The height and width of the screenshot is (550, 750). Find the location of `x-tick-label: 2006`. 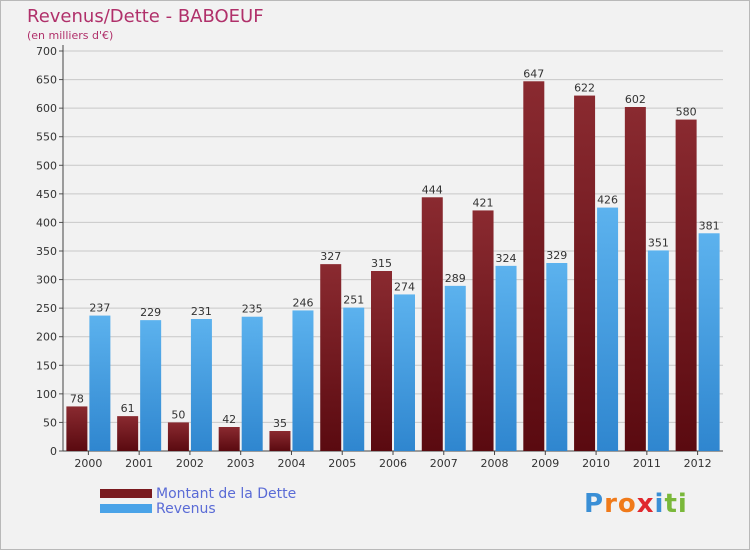

x-tick-label: 2006 is located at coordinates (393, 463).